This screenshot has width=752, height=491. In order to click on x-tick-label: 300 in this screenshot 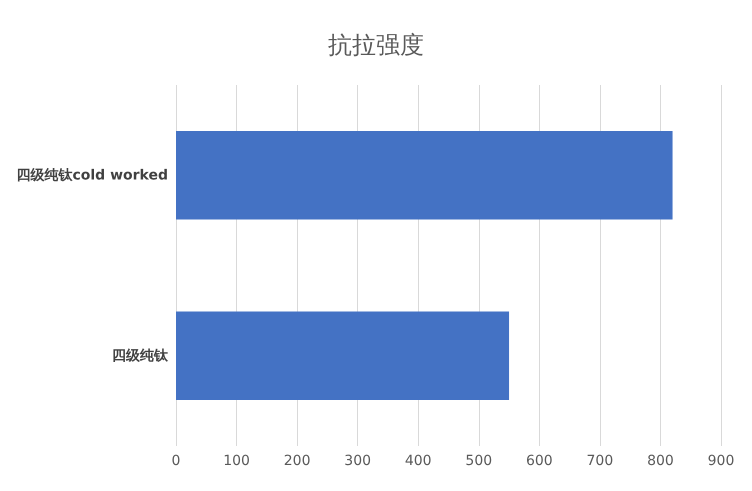, I will do `click(358, 461)`.